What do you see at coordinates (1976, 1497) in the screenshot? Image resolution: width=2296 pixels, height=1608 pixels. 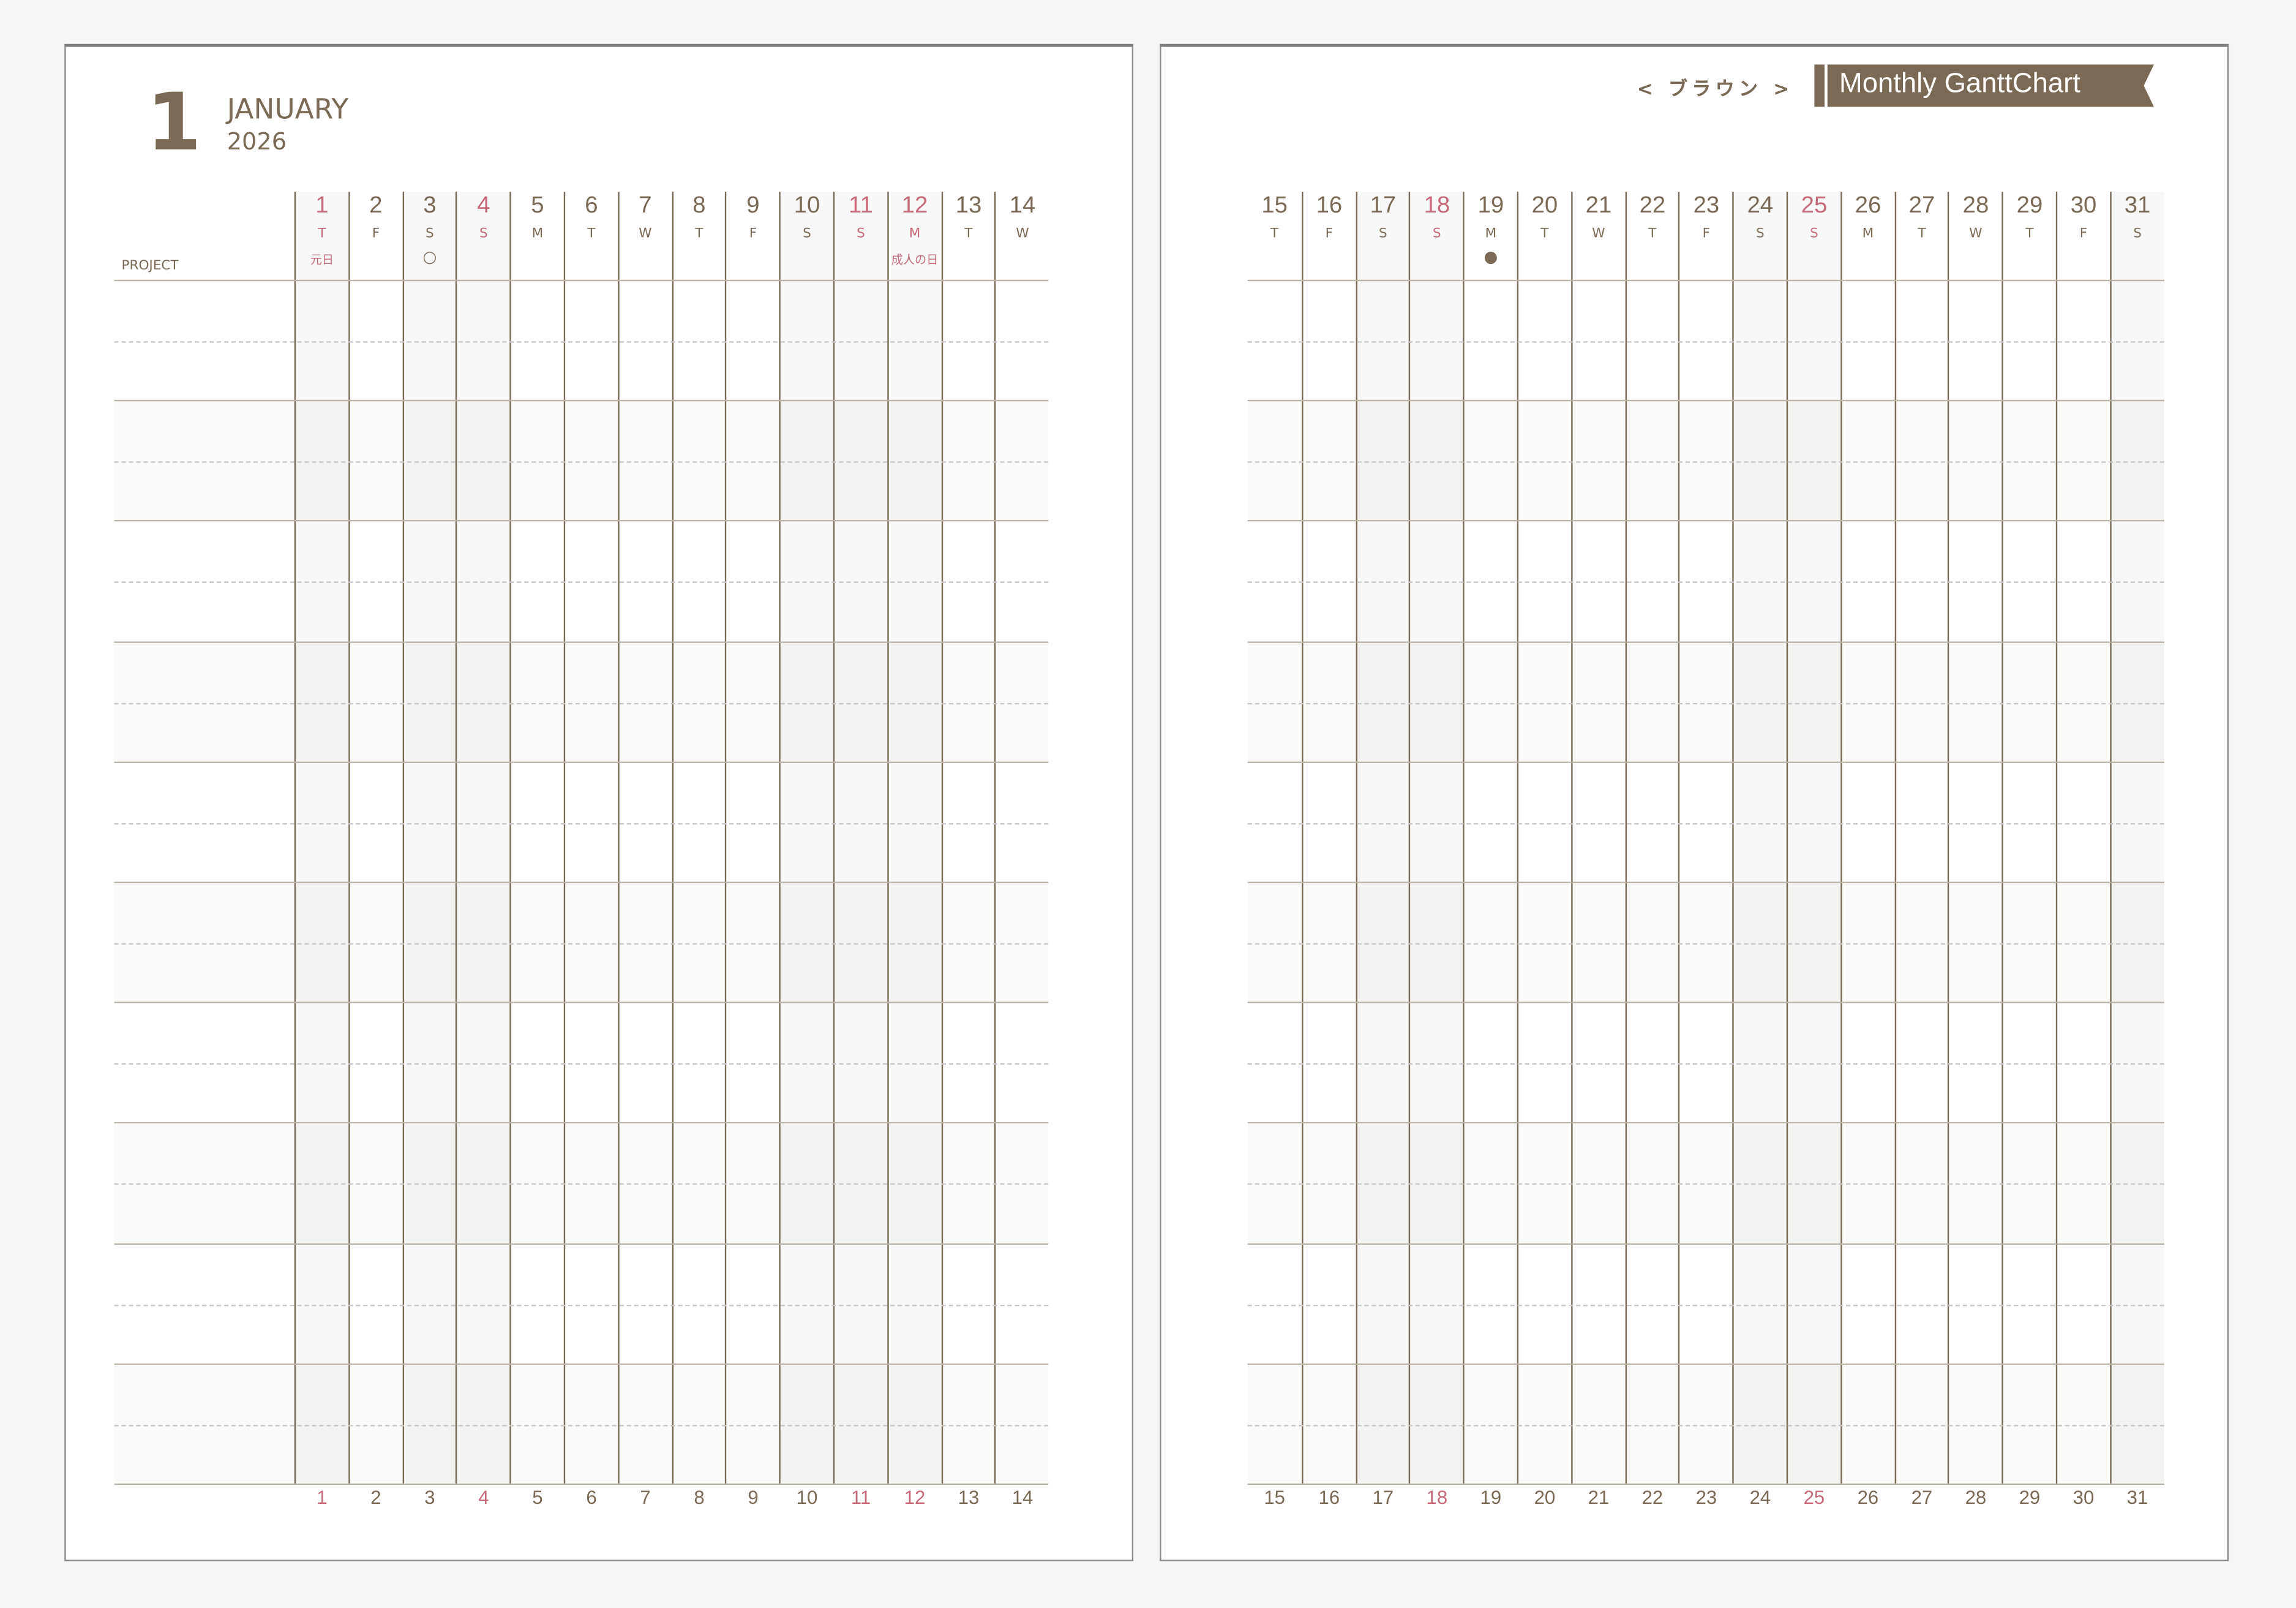 I see `footer-day-number: 28` at bounding box center [1976, 1497].